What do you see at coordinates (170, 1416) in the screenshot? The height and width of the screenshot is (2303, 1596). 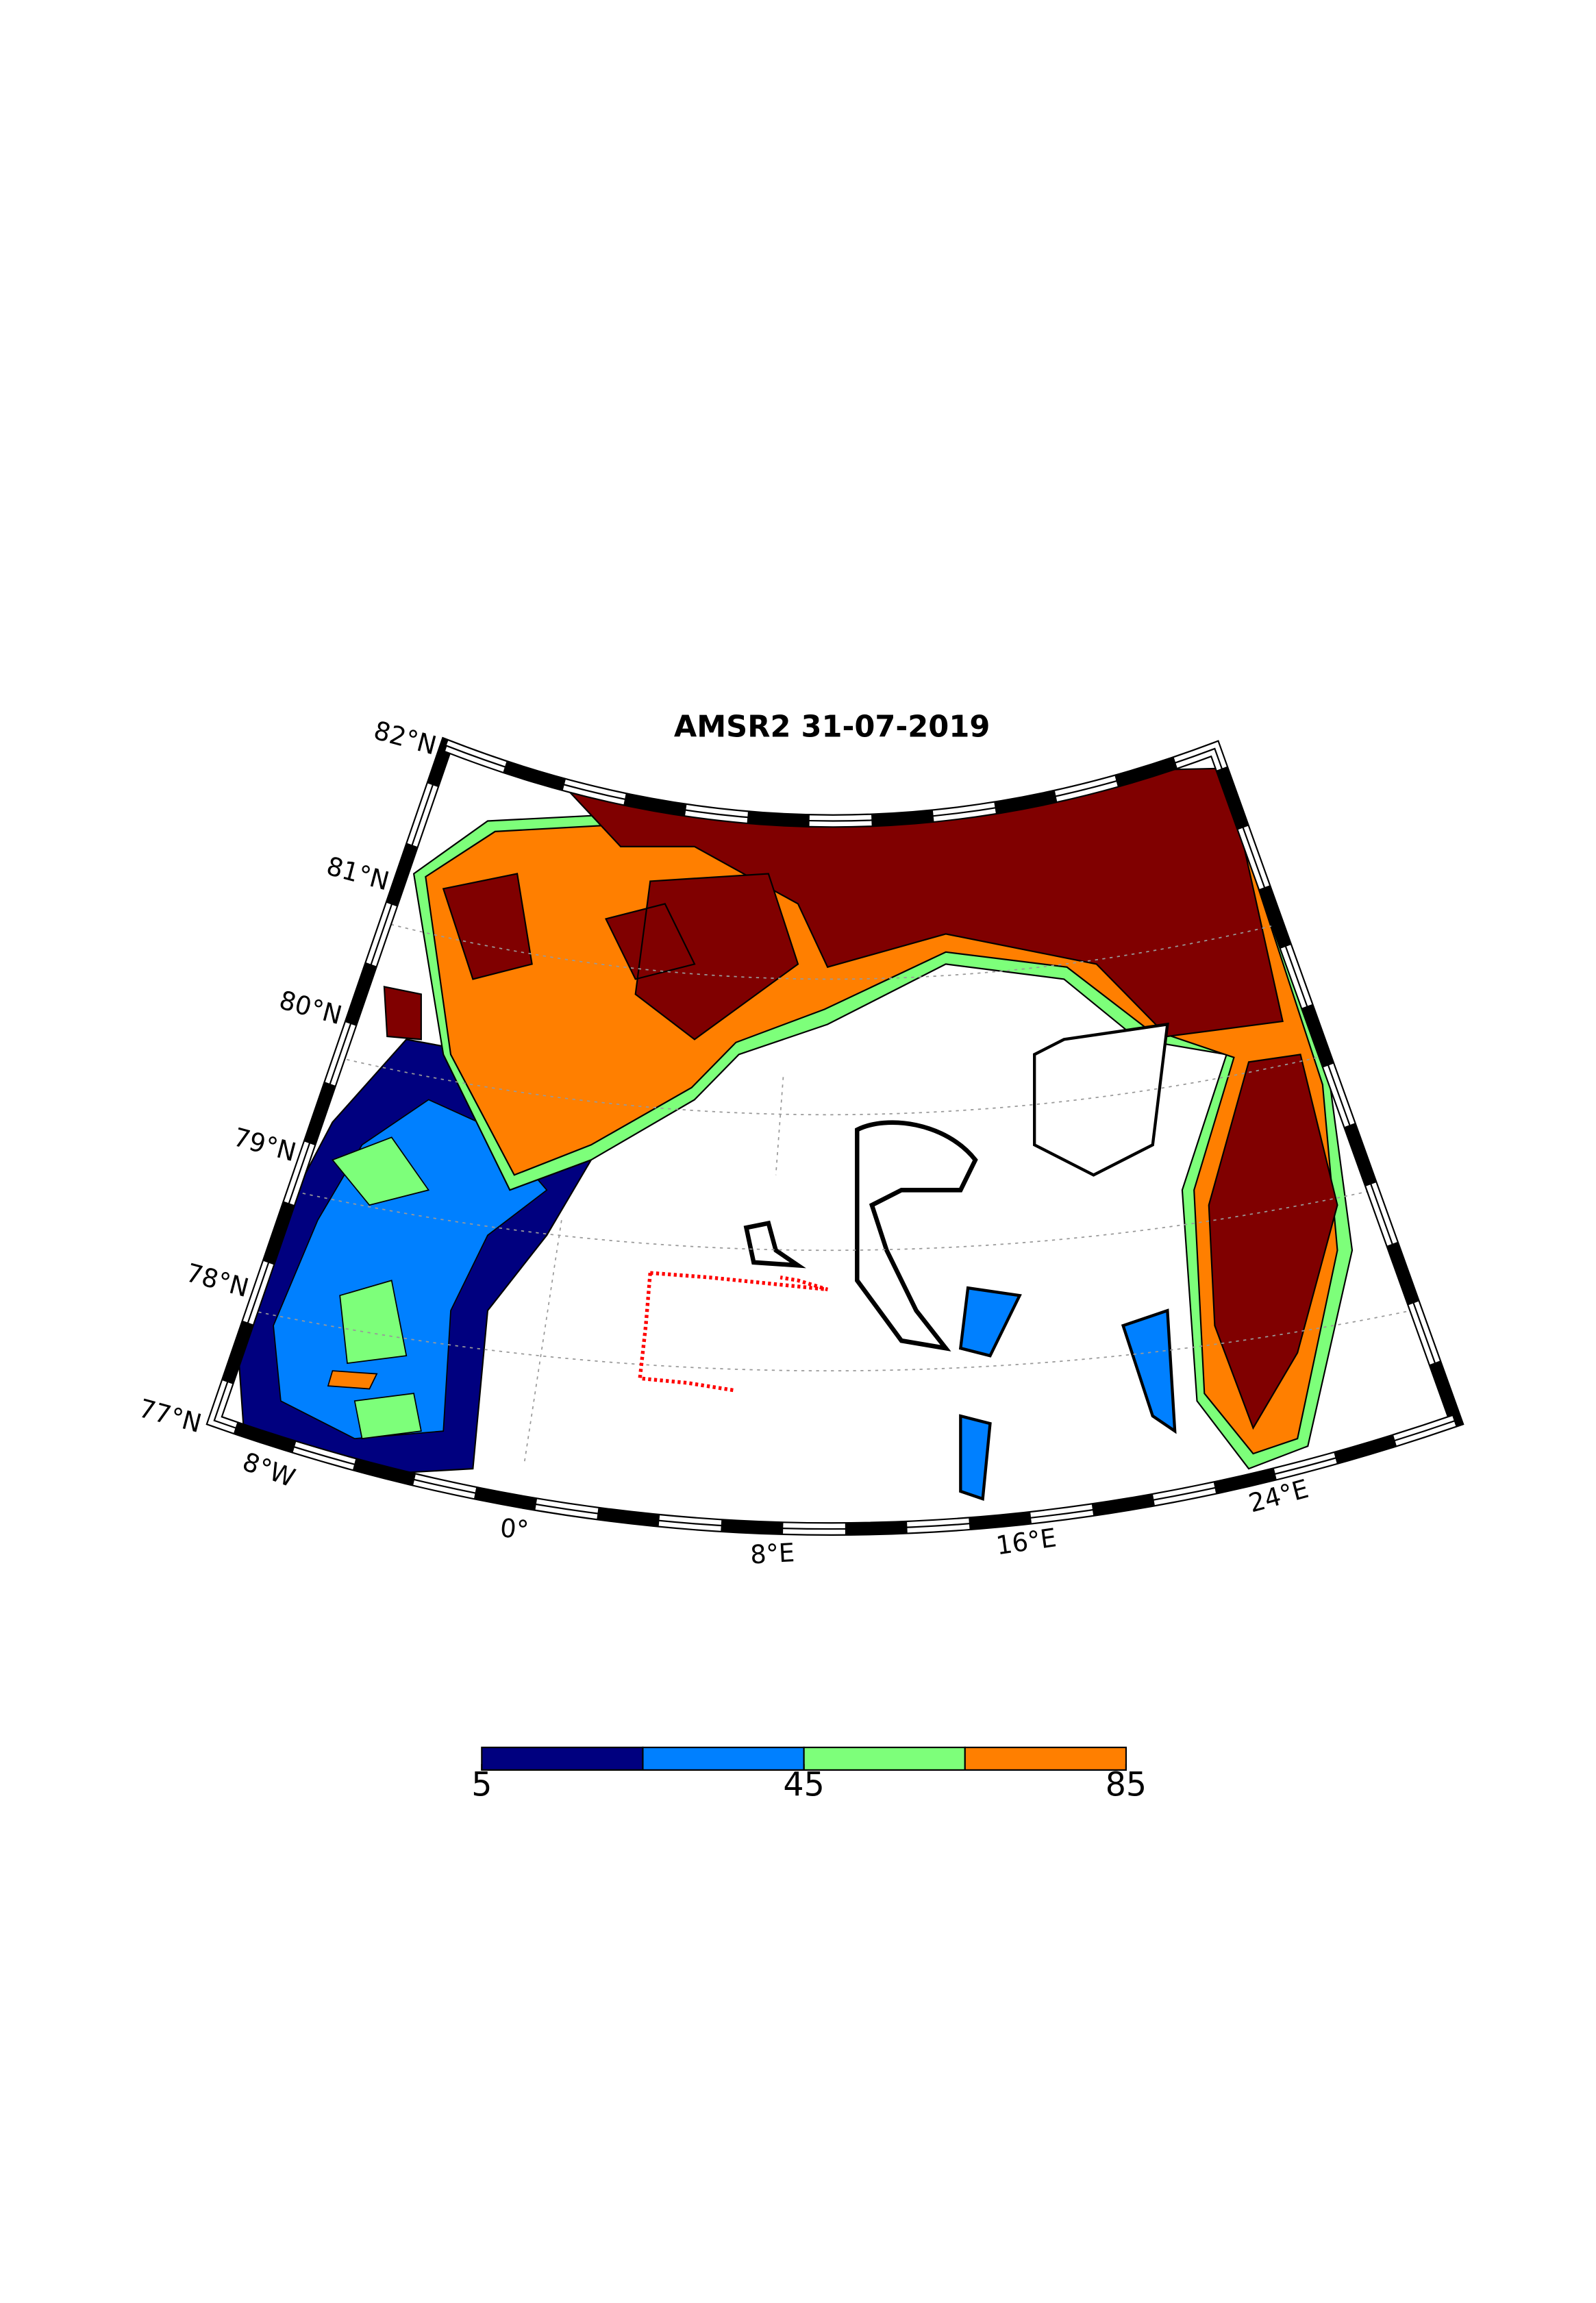 I see `lat-label: 77°N` at bounding box center [170, 1416].